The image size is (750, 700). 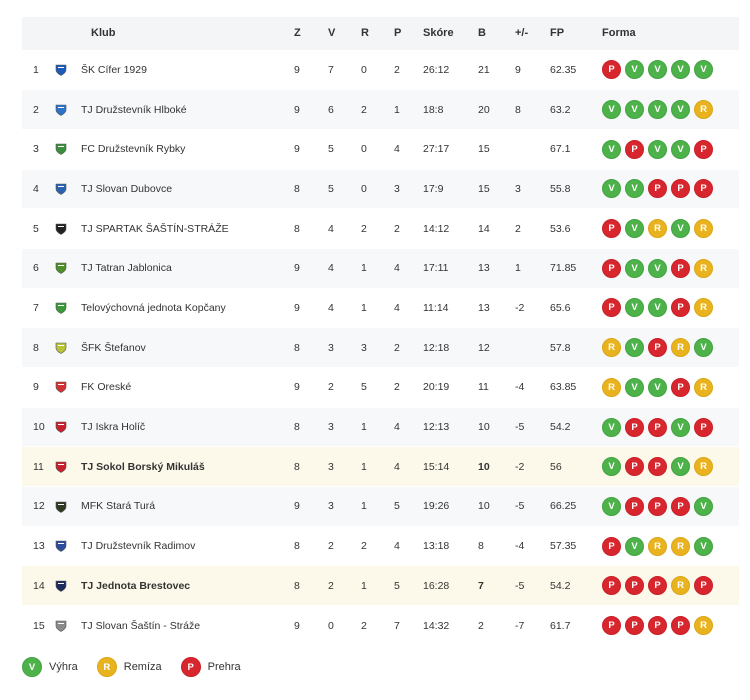 I want to click on header-diff: +/-, so click(x=522, y=33).